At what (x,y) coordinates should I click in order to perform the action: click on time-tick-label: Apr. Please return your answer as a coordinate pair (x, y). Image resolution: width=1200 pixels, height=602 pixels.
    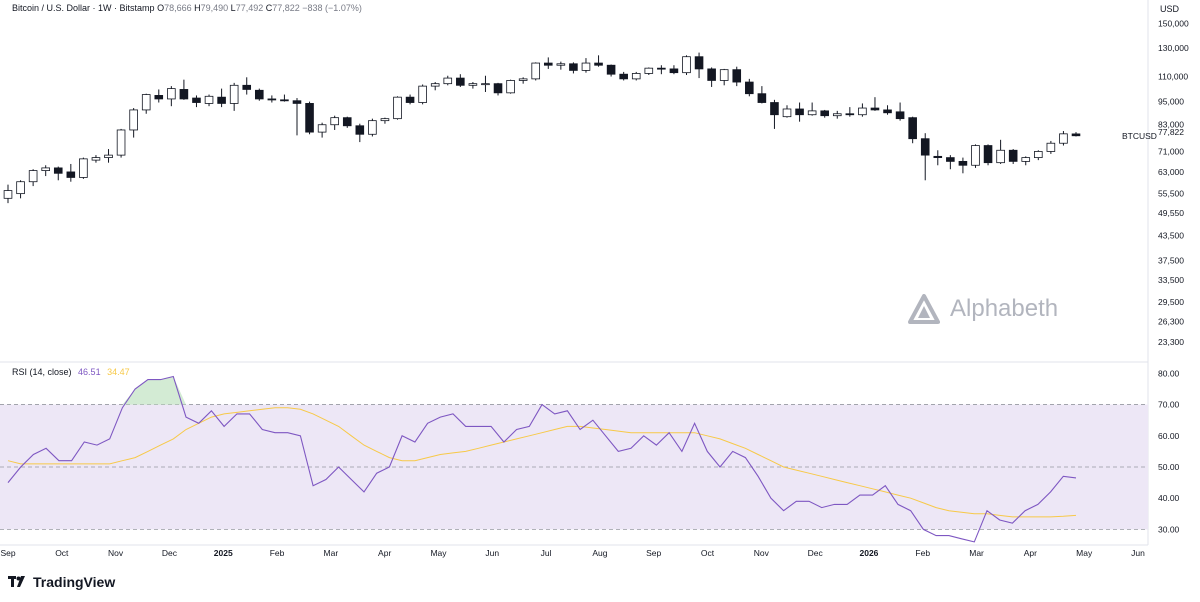
    Looking at the image, I should click on (384, 553).